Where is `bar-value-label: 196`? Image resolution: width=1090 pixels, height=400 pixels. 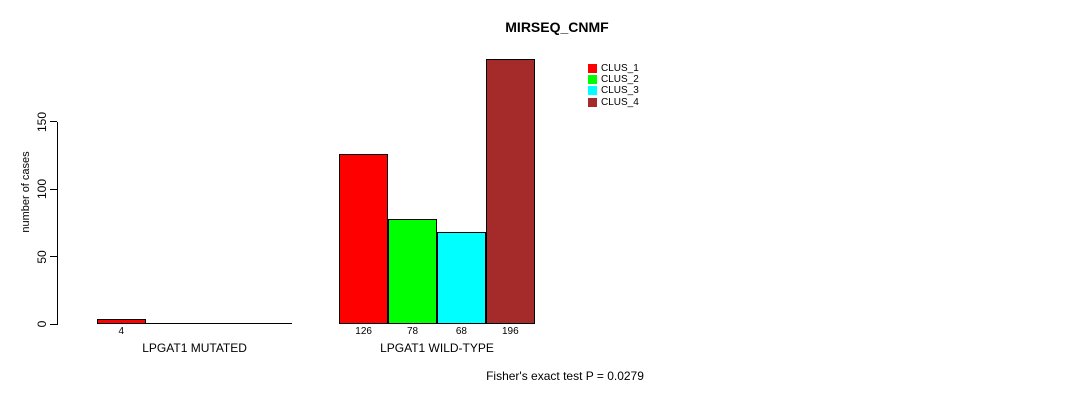
bar-value-label: 196 is located at coordinates (510, 331).